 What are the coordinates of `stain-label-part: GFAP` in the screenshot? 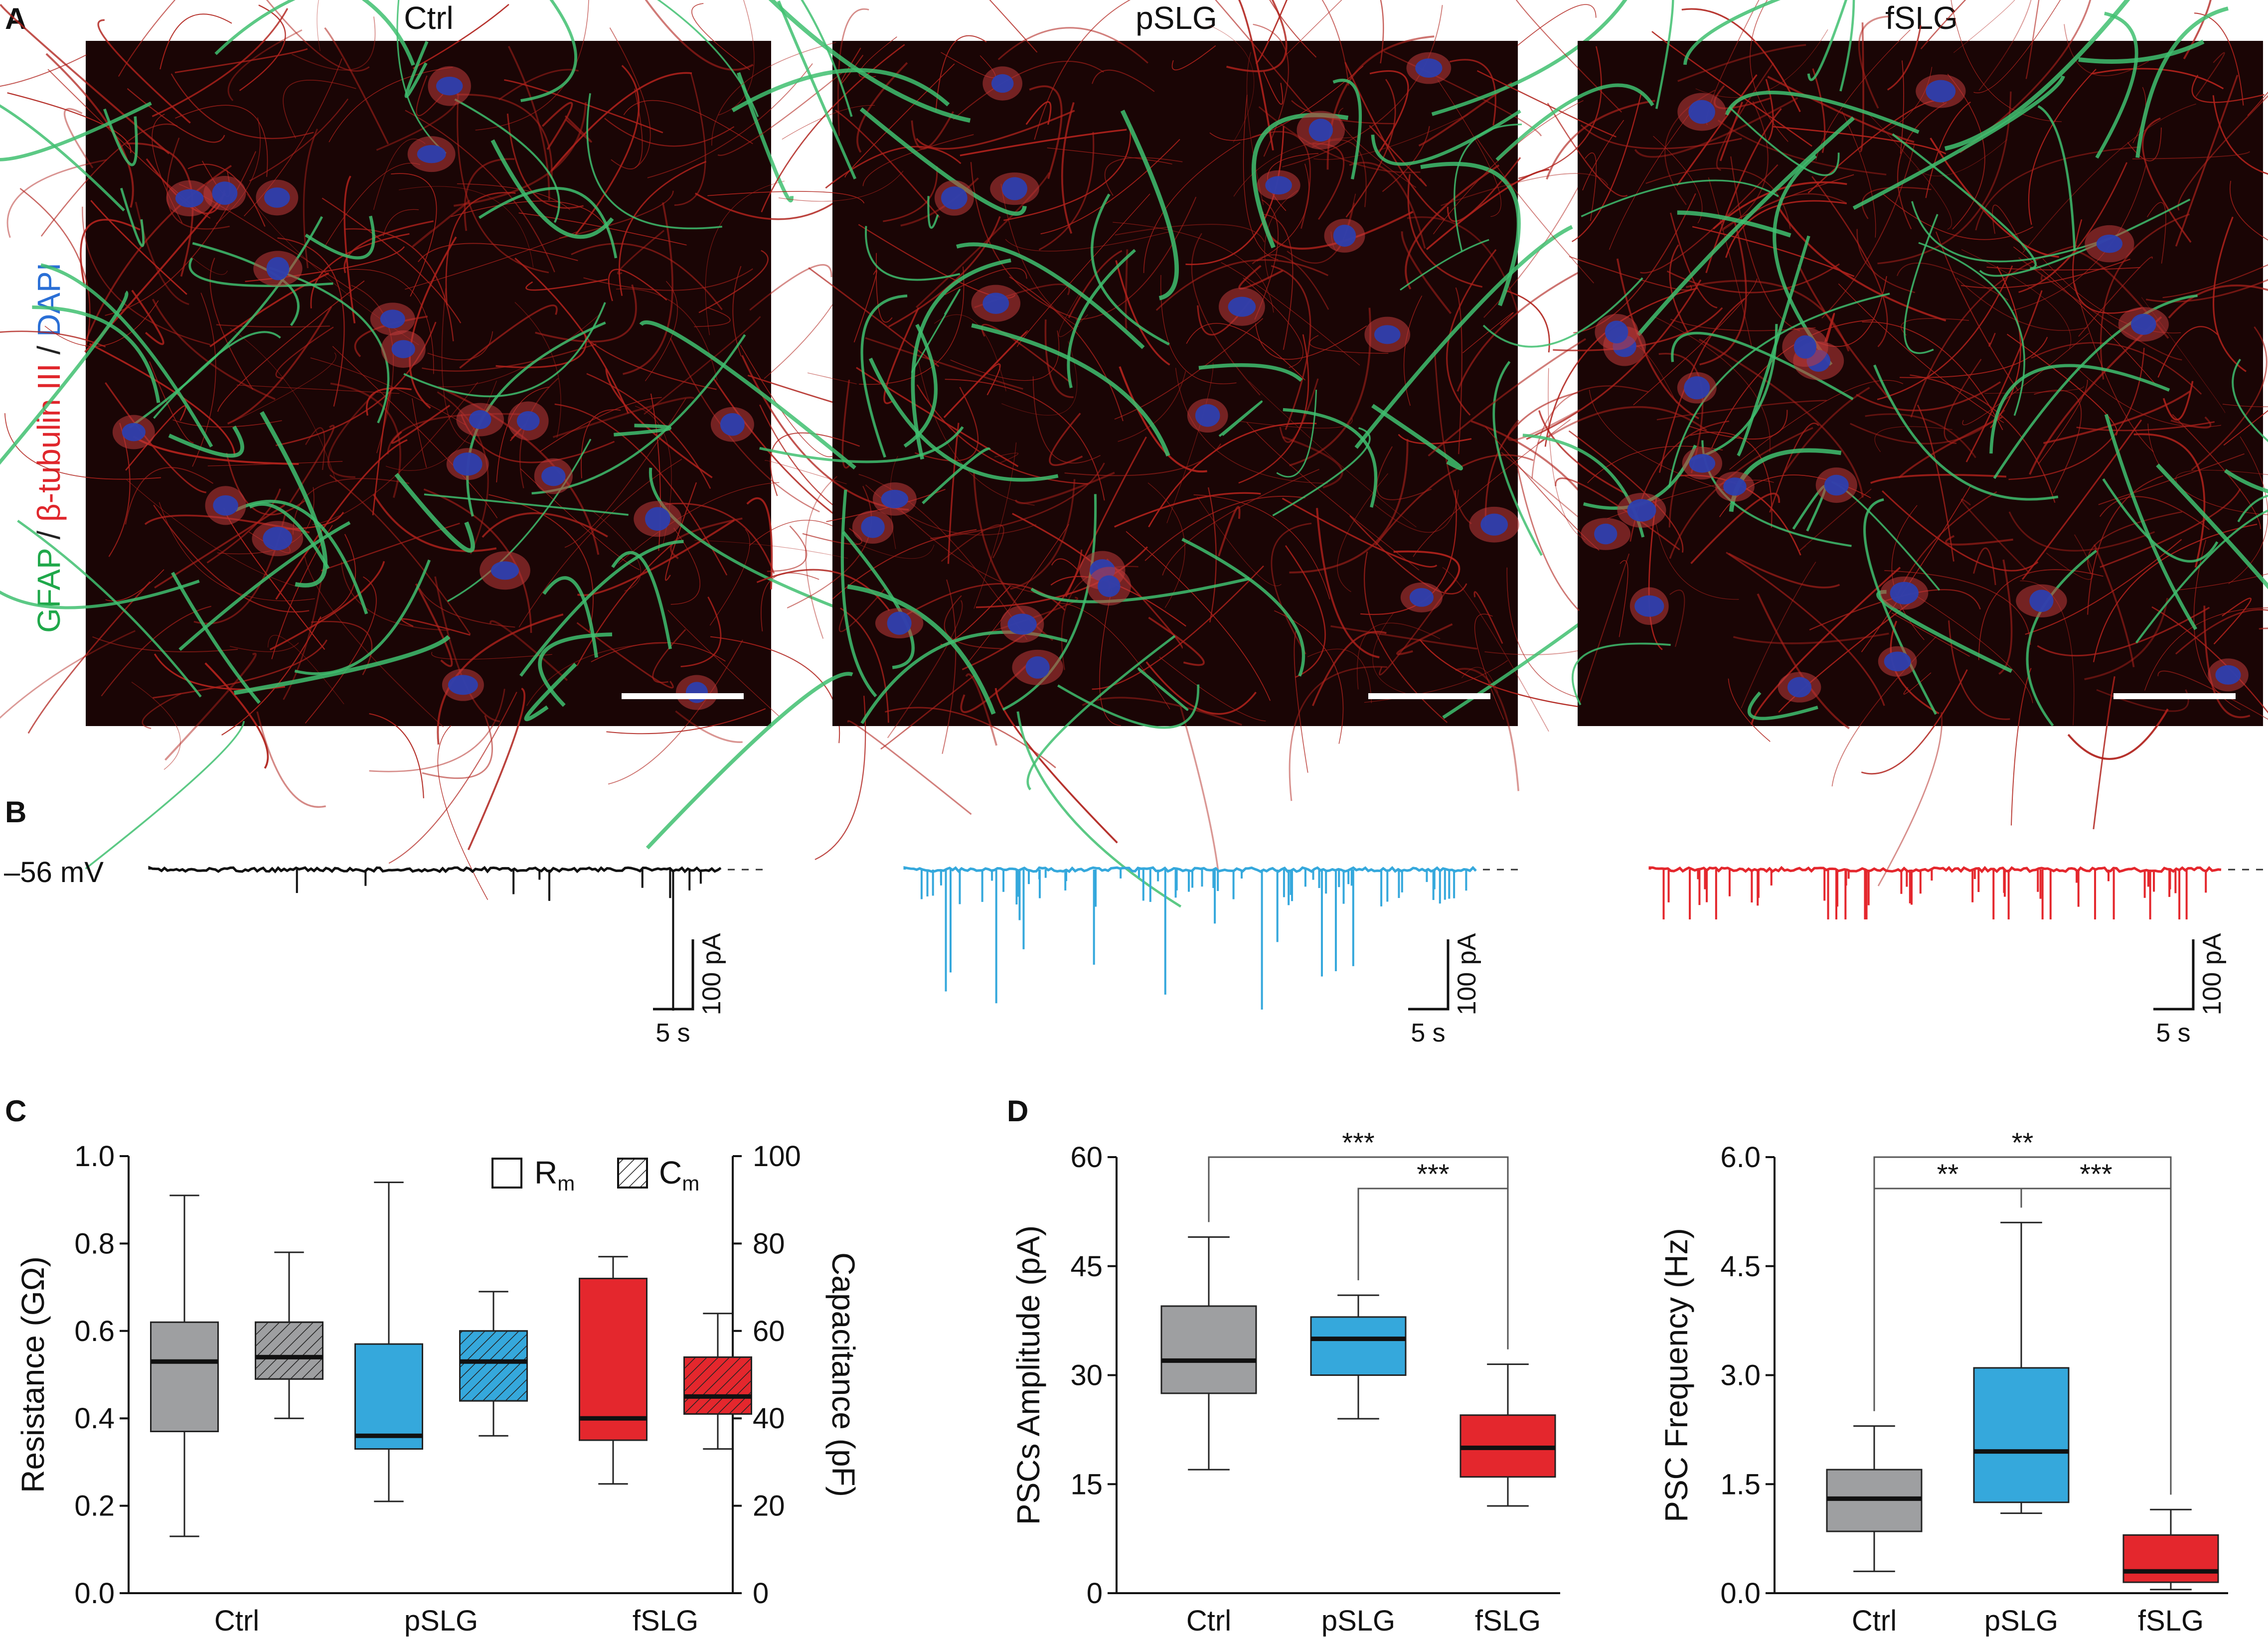 It's located at (49, 590).